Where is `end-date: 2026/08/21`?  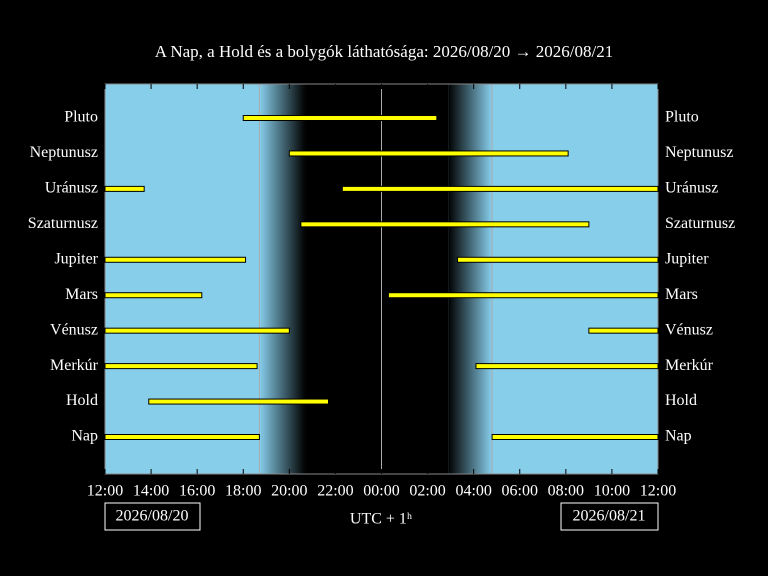 end-date: 2026/08/21 is located at coordinates (609, 516).